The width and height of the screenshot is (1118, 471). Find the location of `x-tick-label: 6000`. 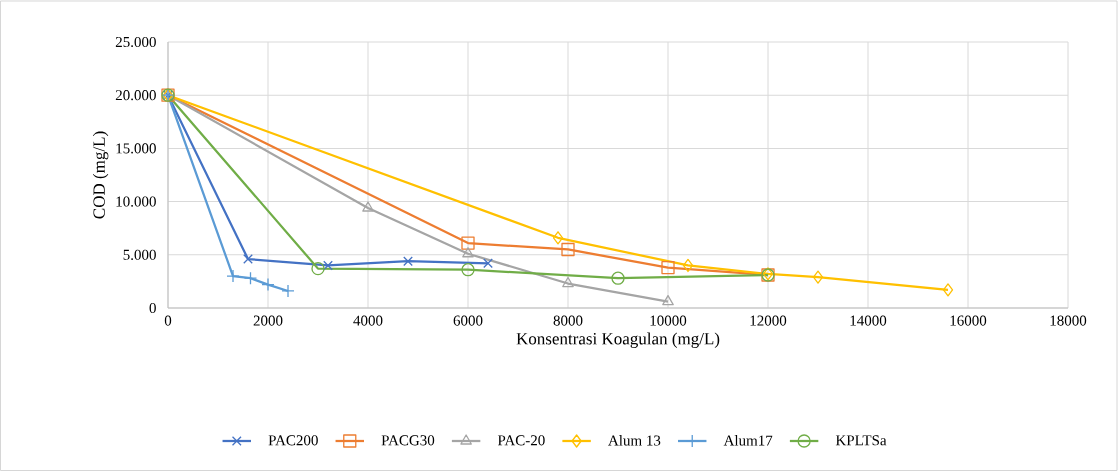

x-tick-label: 6000 is located at coordinates (468, 320).